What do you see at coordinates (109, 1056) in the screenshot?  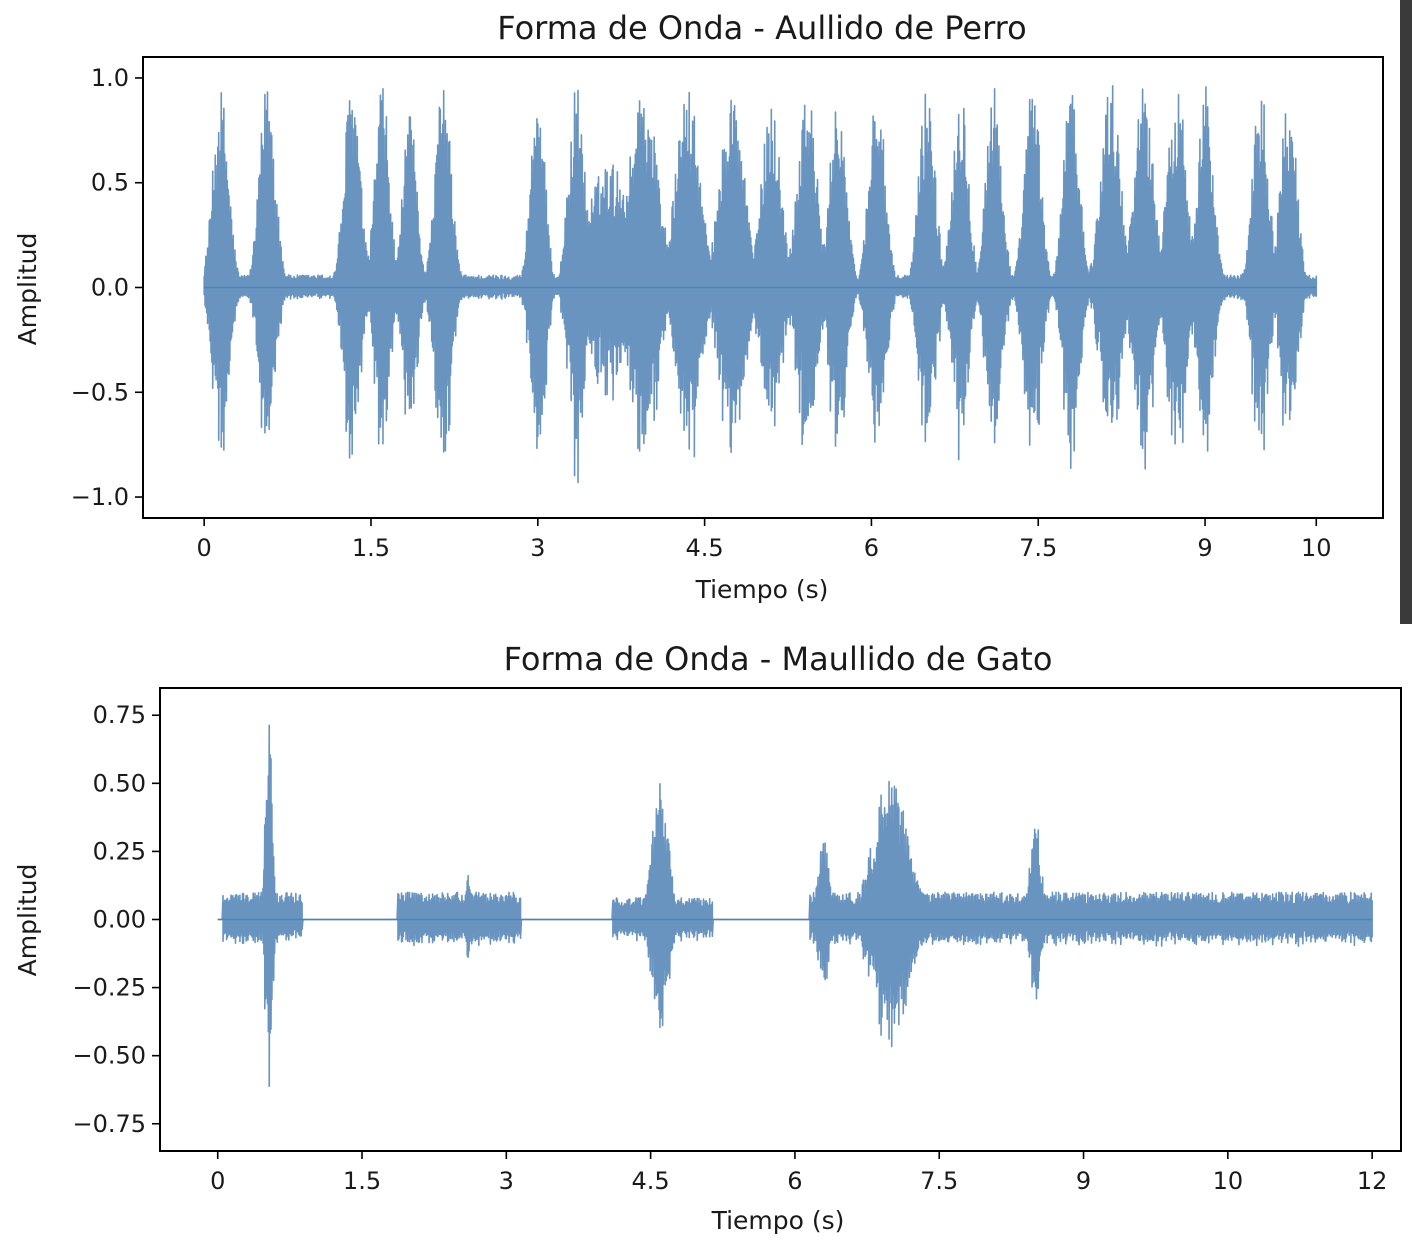 I see `y-tick-label: −0.50` at bounding box center [109, 1056].